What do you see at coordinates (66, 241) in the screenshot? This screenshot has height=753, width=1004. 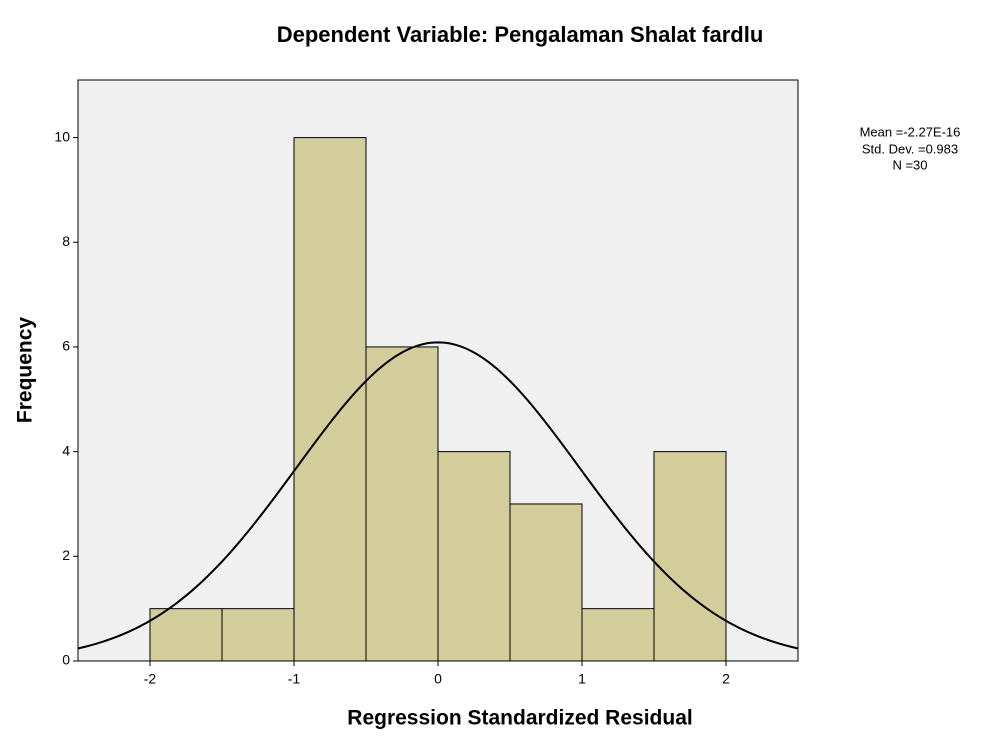 I see `y-tick-label: 8` at bounding box center [66, 241].